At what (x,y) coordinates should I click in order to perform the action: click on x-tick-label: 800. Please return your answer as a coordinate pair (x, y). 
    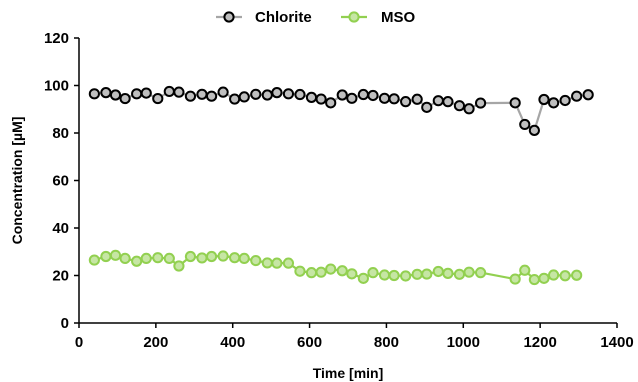
    Looking at the image, I should click on (386, 342).